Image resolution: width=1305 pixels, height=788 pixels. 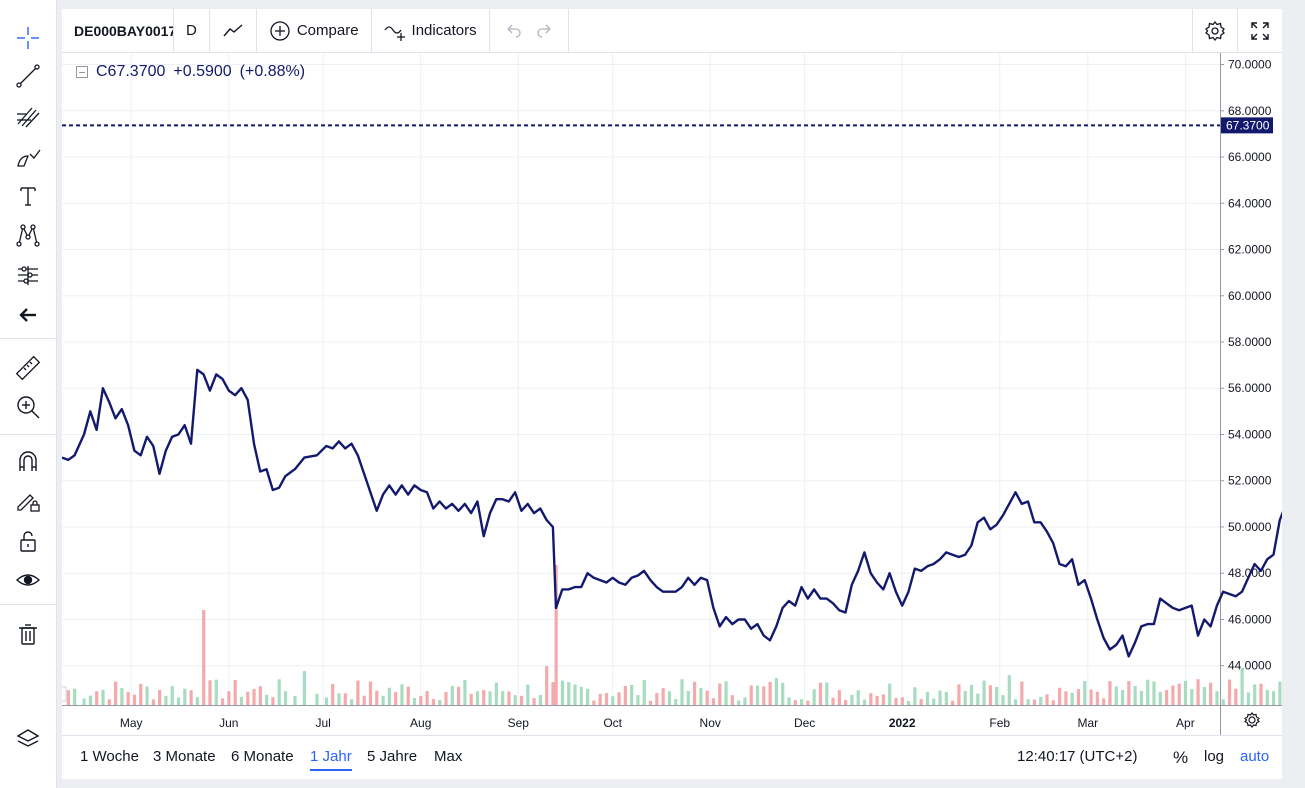 I want to click on range-5y: 5 Jahre, so click(x=392, y=756).